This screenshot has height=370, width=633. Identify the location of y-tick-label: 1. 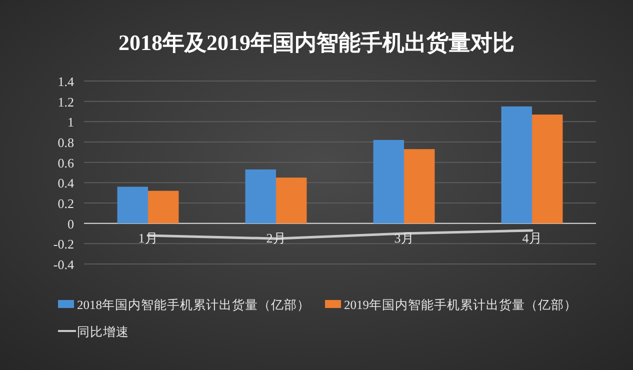
(71, 122).